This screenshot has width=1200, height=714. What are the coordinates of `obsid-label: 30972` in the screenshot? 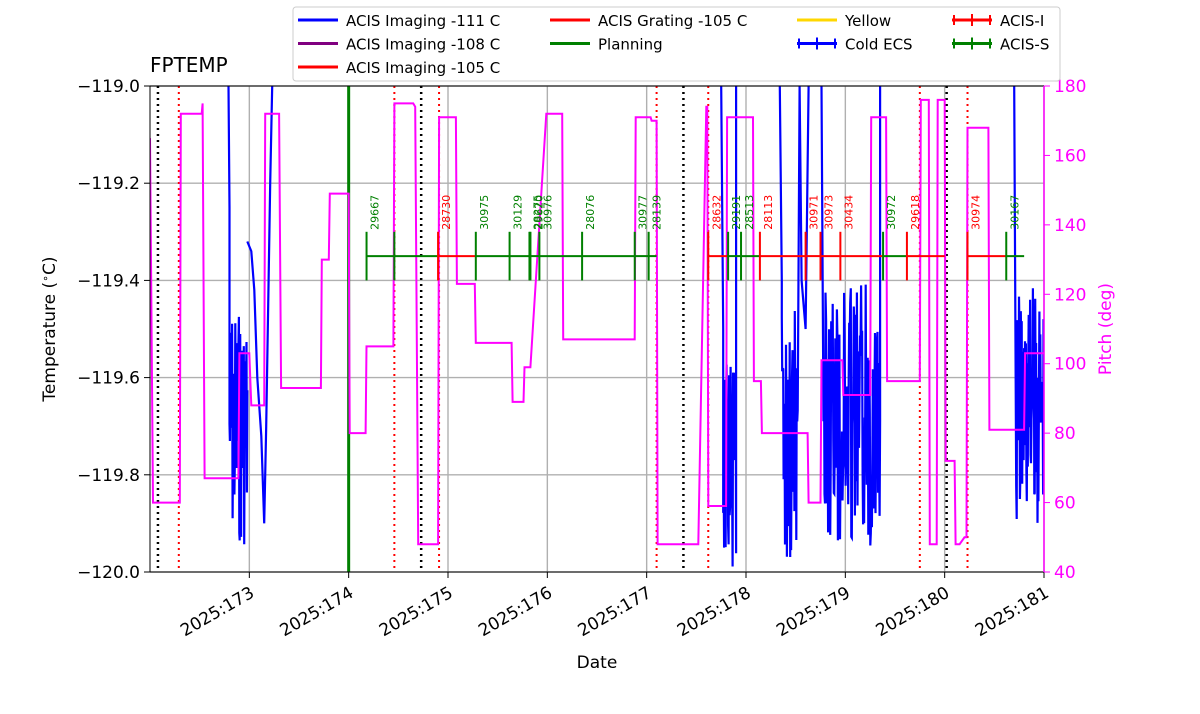 It's located at (891, 212).